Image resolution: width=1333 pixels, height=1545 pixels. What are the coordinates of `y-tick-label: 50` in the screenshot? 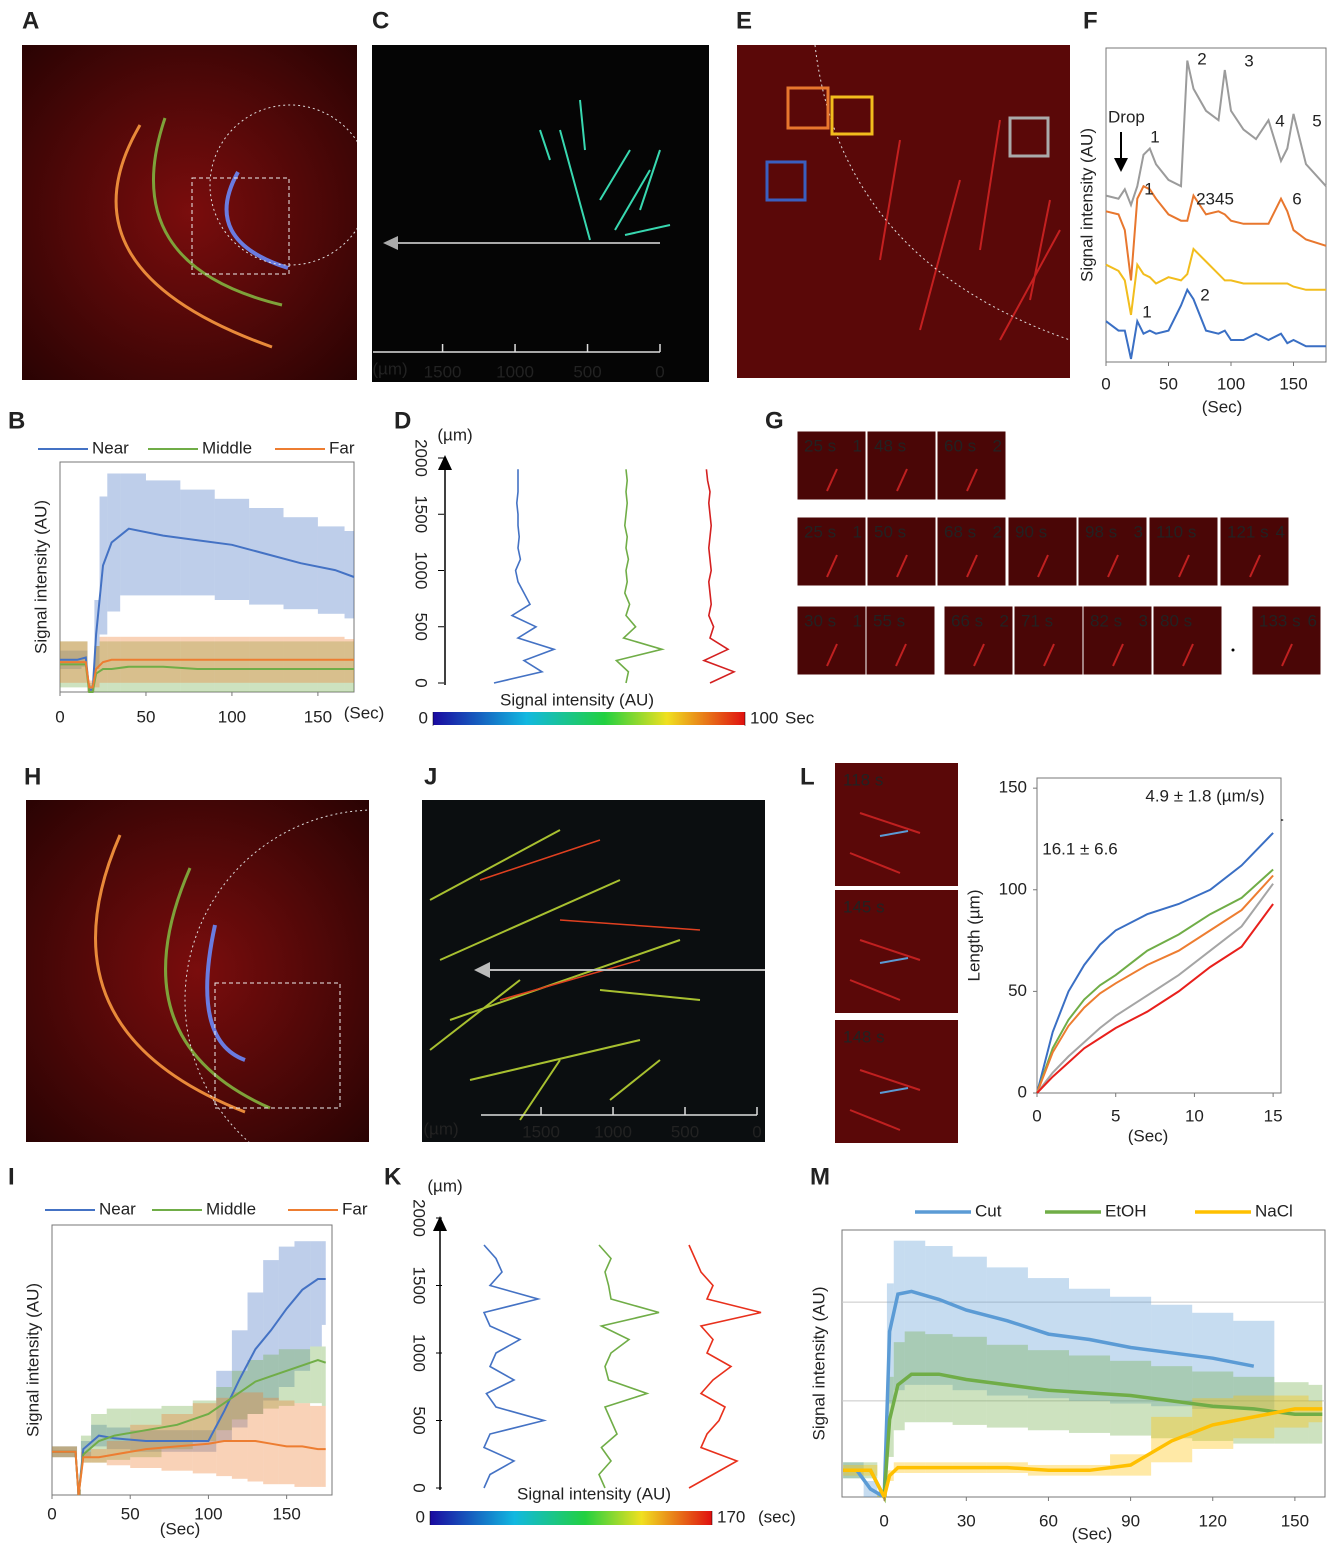 It's located at (1017, 990).